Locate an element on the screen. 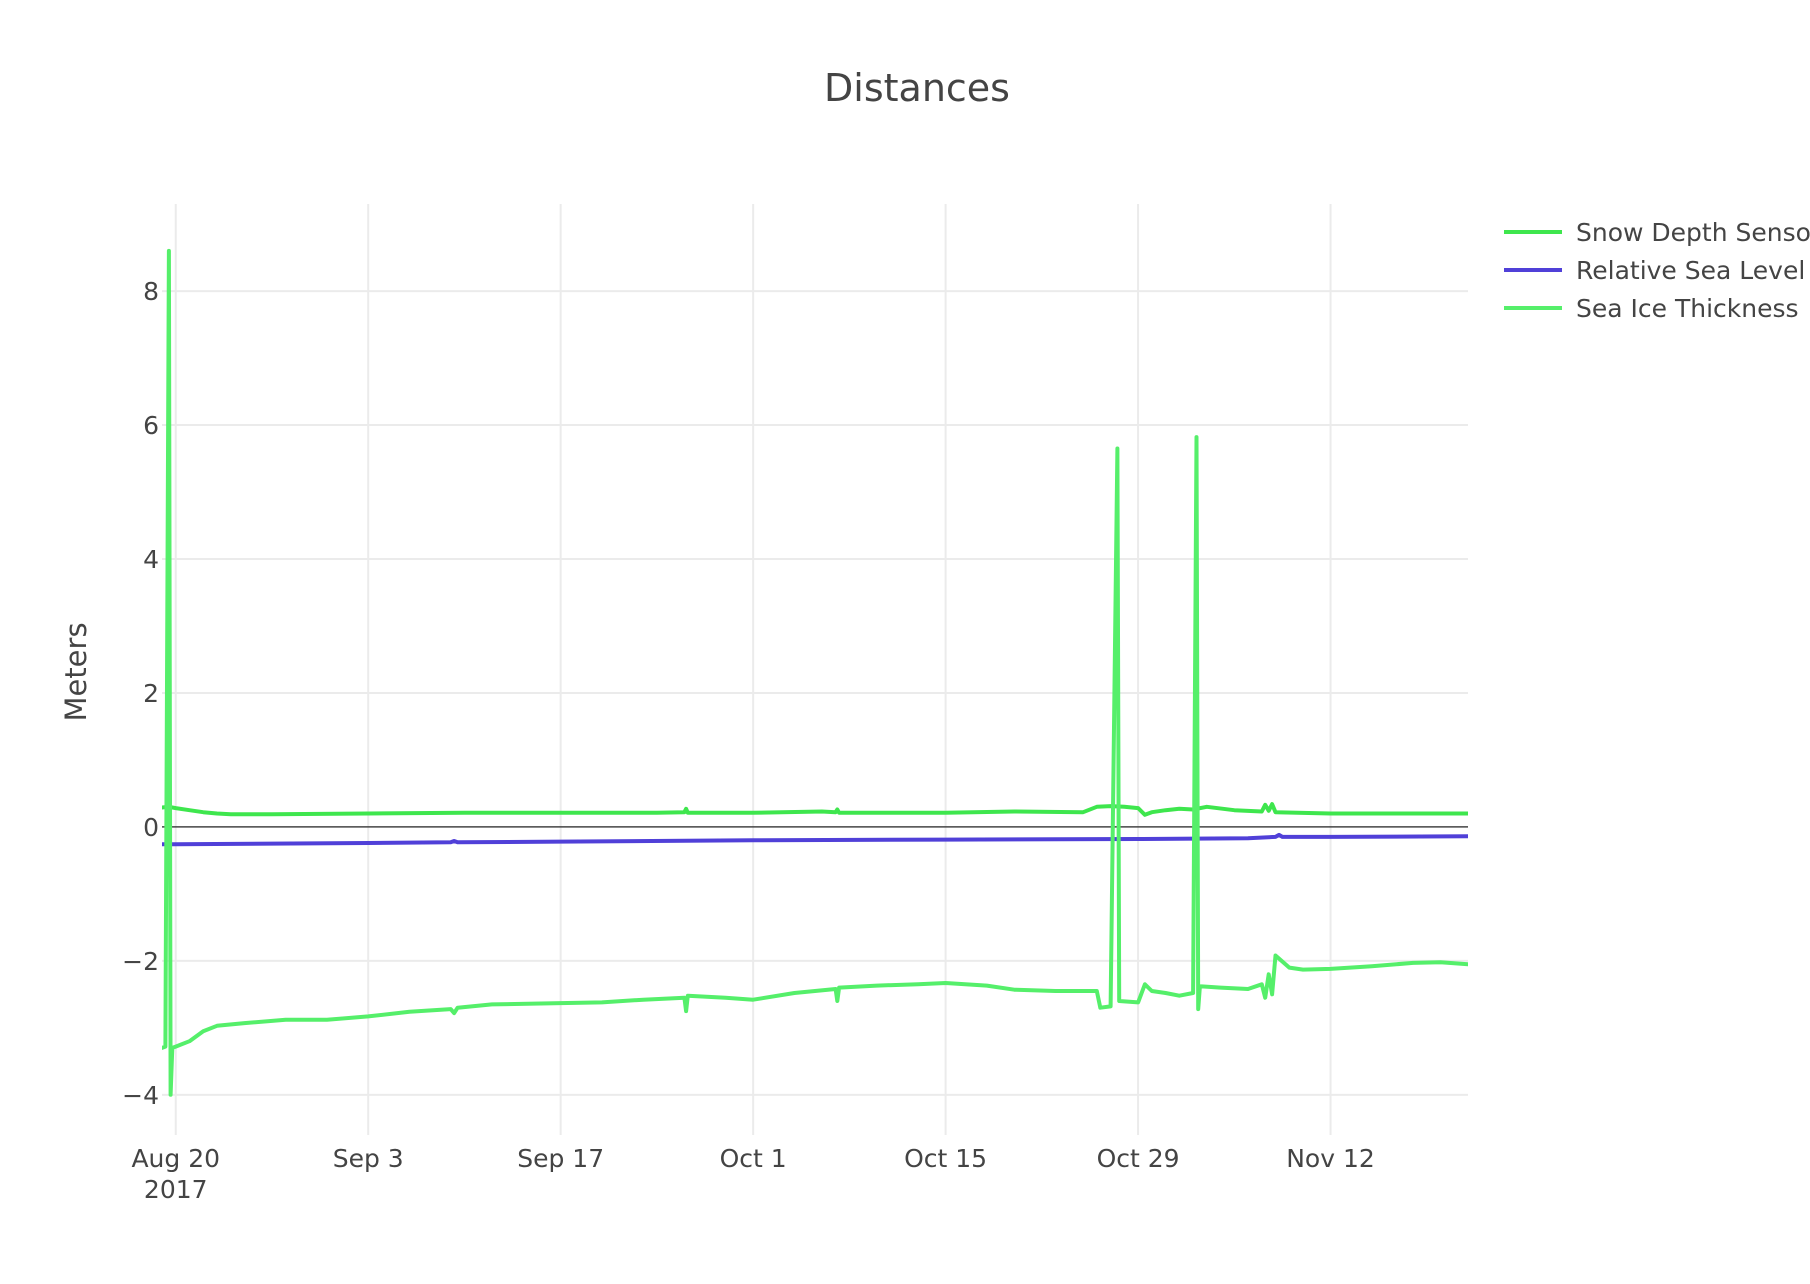 The width and height of the screenshot is (1810, 1284). legend-item: Relative Sea Level is located at coordinates (1654, 270).